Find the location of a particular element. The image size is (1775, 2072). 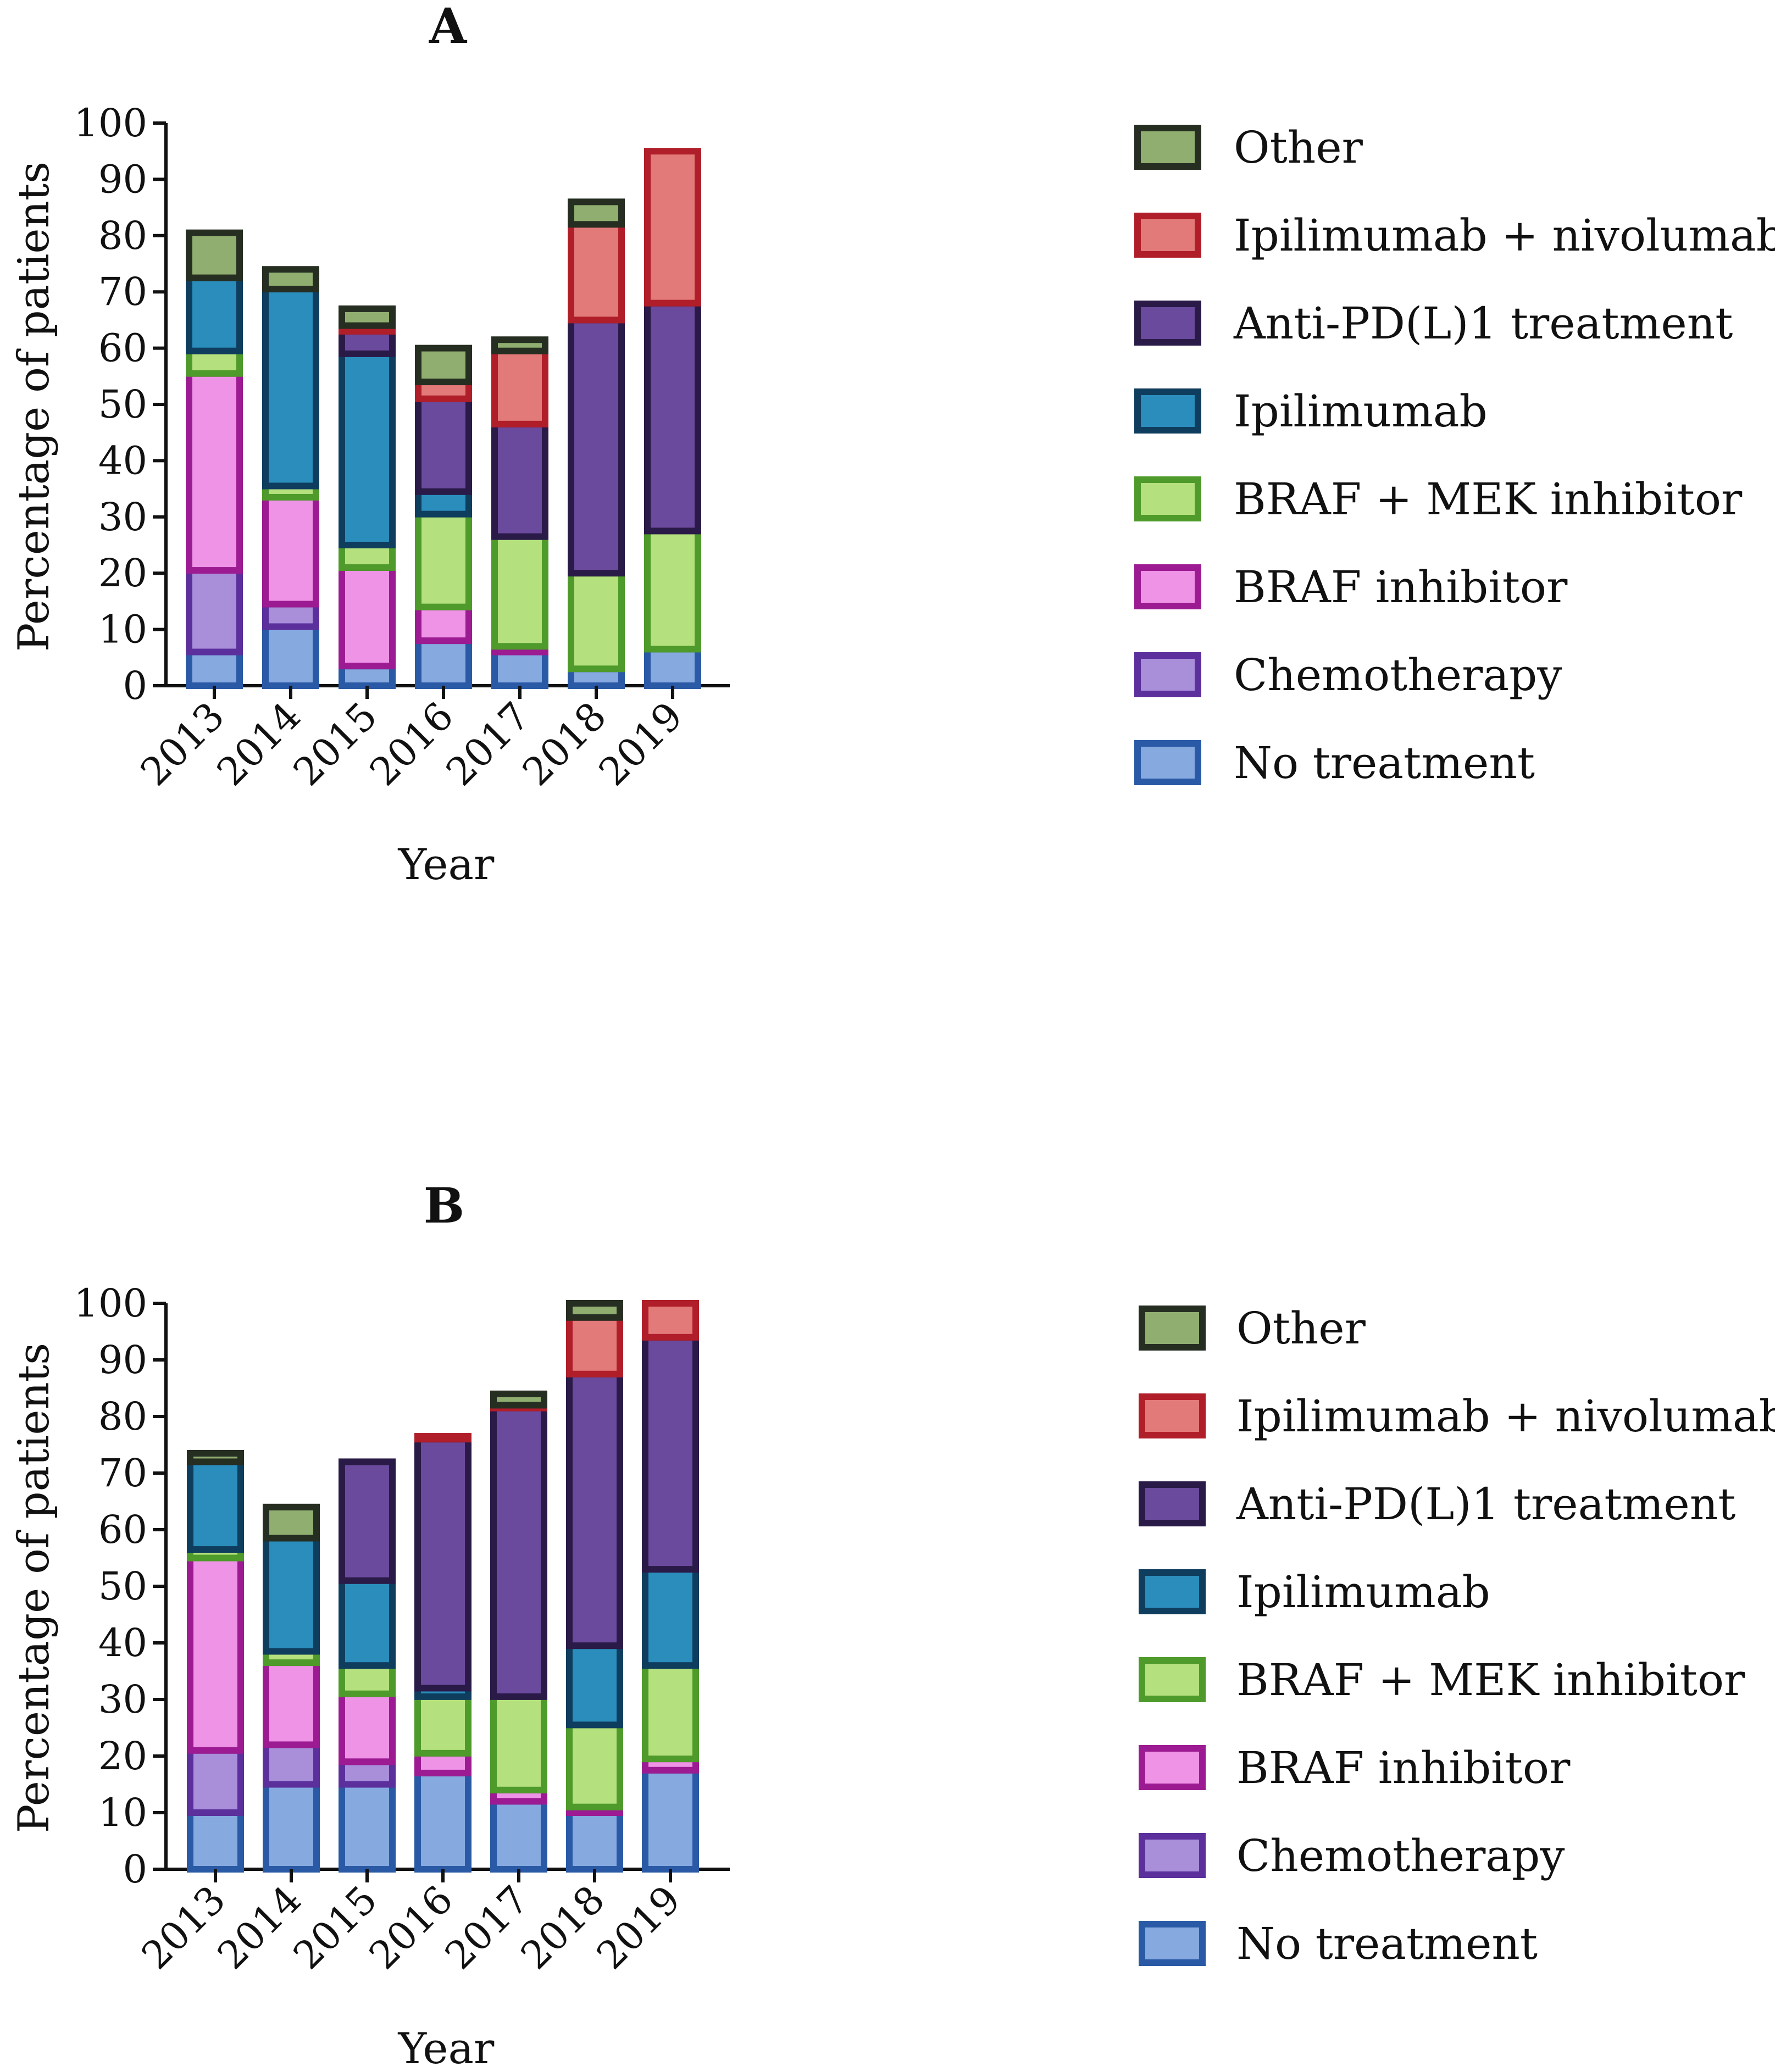

x-tick-label: 2014 is located at coordinates (258, 744).